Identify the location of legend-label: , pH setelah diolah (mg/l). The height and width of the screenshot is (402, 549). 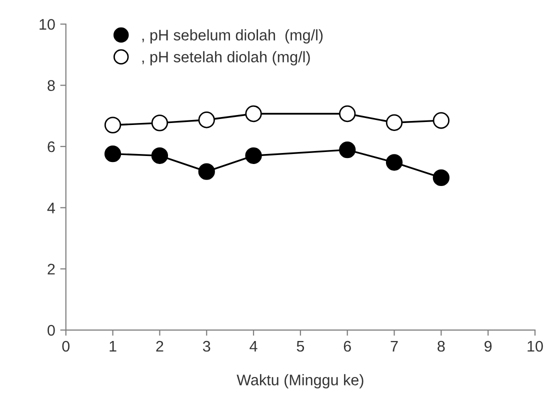
(226, 58).